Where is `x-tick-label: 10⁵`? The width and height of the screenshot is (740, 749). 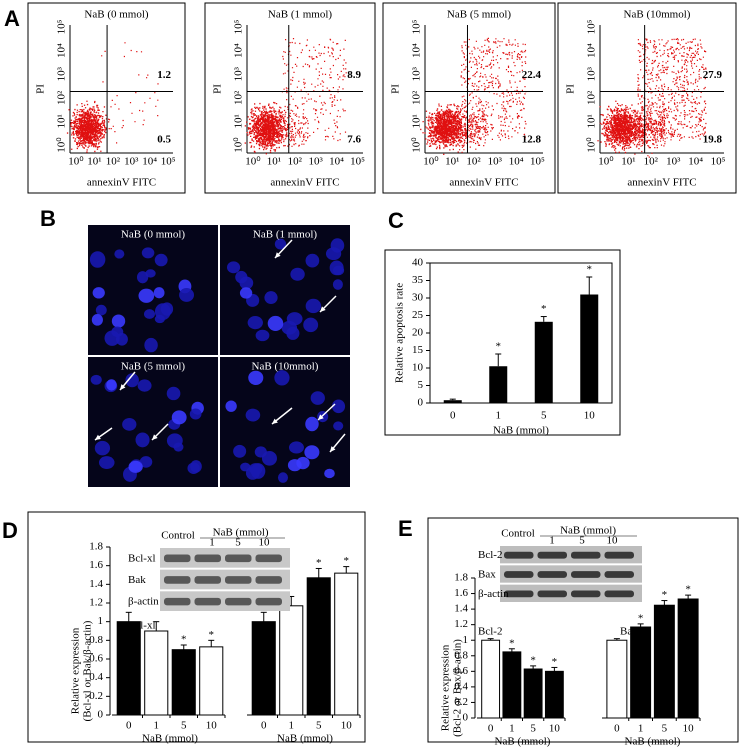 x-tick-label: 10⁵ is located at coordinates (357, 162).